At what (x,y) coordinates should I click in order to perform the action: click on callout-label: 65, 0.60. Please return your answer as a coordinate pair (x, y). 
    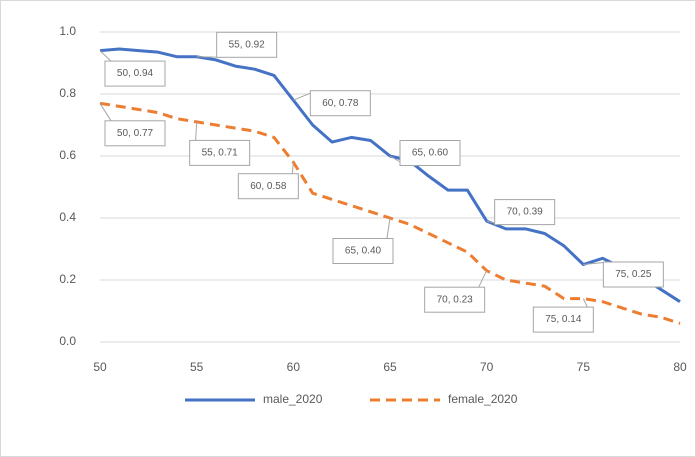
    Looking at the image, I should click on (430, 153).